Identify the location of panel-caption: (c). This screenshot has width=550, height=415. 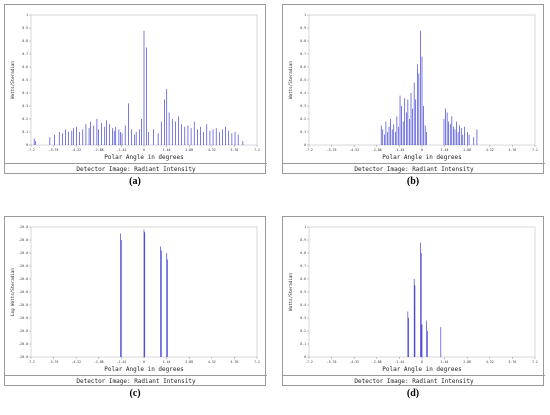
(135, 393).